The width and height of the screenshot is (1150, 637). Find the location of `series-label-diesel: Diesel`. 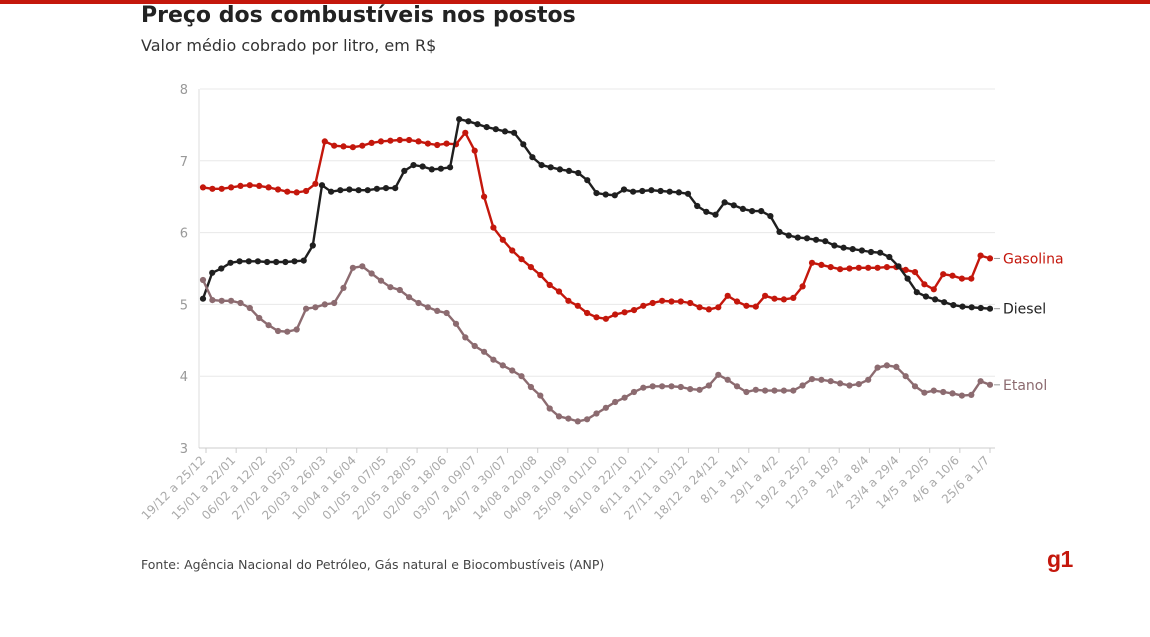

series-label-diesel: Diesel is located at coordinates (1024, 310).